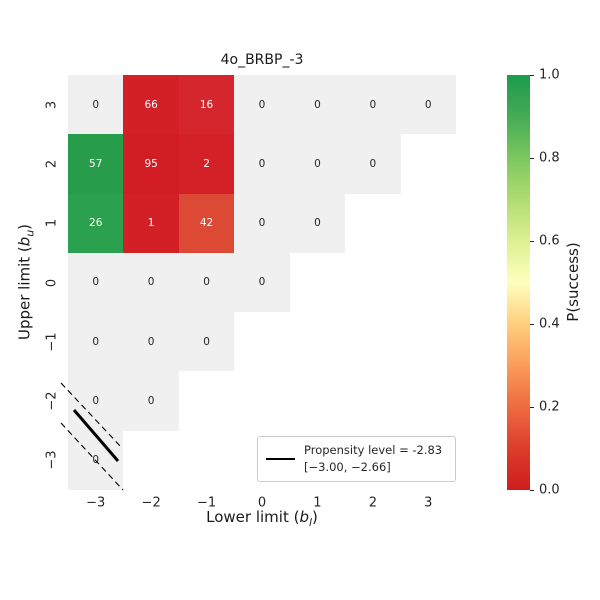 The image size is (600, 600). Describe the element at coordinates (52, 164) in the screenshot. I see `y-tick-label: 2` at that location.